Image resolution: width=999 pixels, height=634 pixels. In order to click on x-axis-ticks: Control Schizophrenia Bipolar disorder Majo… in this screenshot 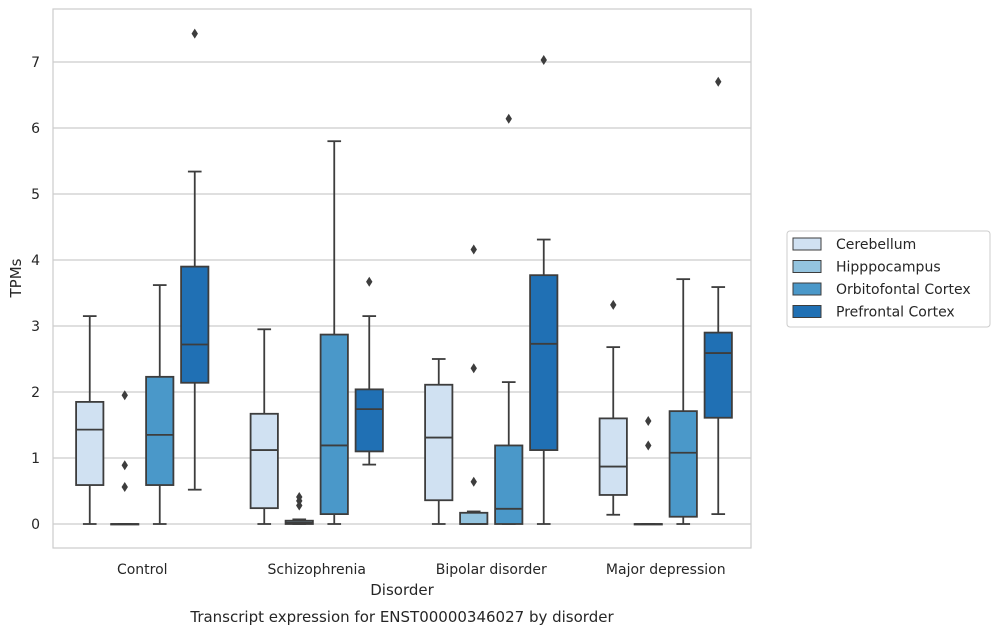, I will do `click(421, 570)`.